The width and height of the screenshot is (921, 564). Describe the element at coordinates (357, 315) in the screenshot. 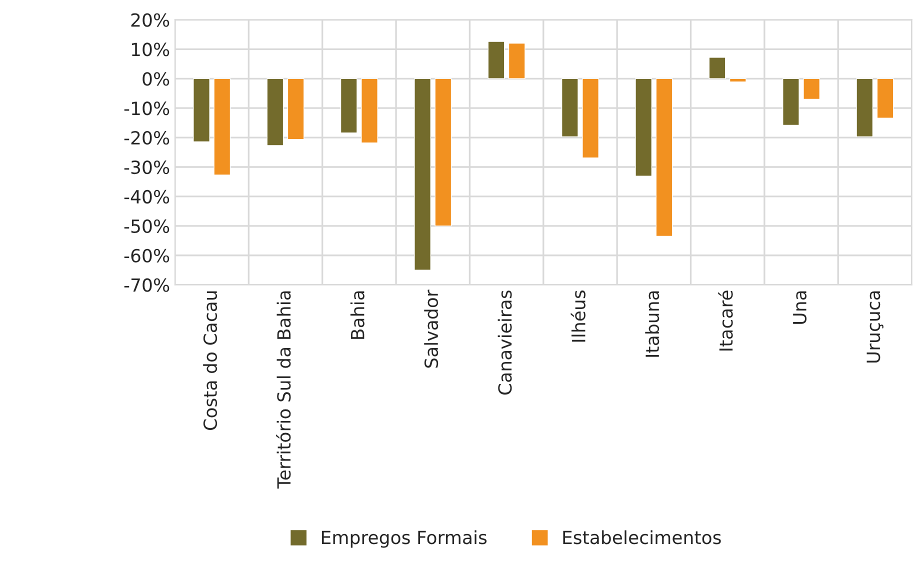

I see `x-tick-label: Bahia` at that location.